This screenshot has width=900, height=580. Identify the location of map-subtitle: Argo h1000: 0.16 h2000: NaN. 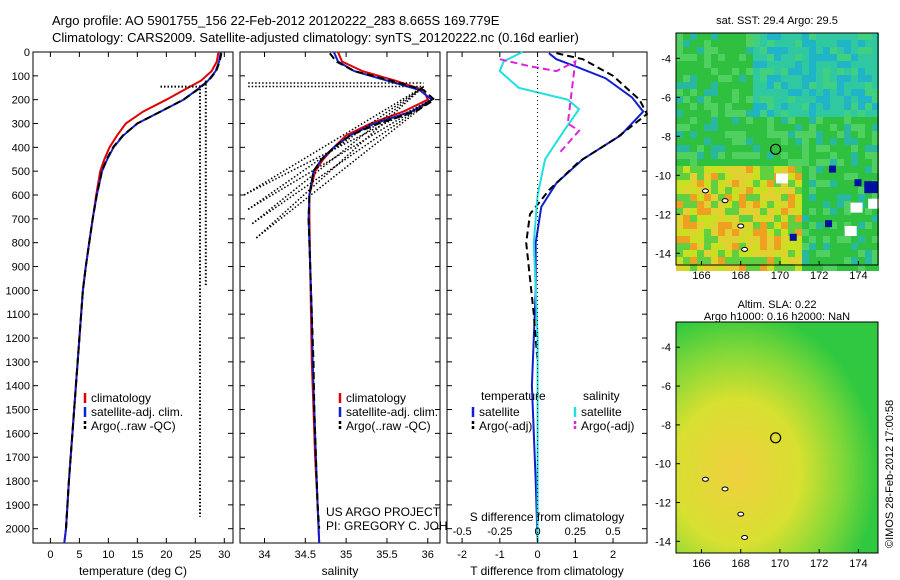
(777, 317).